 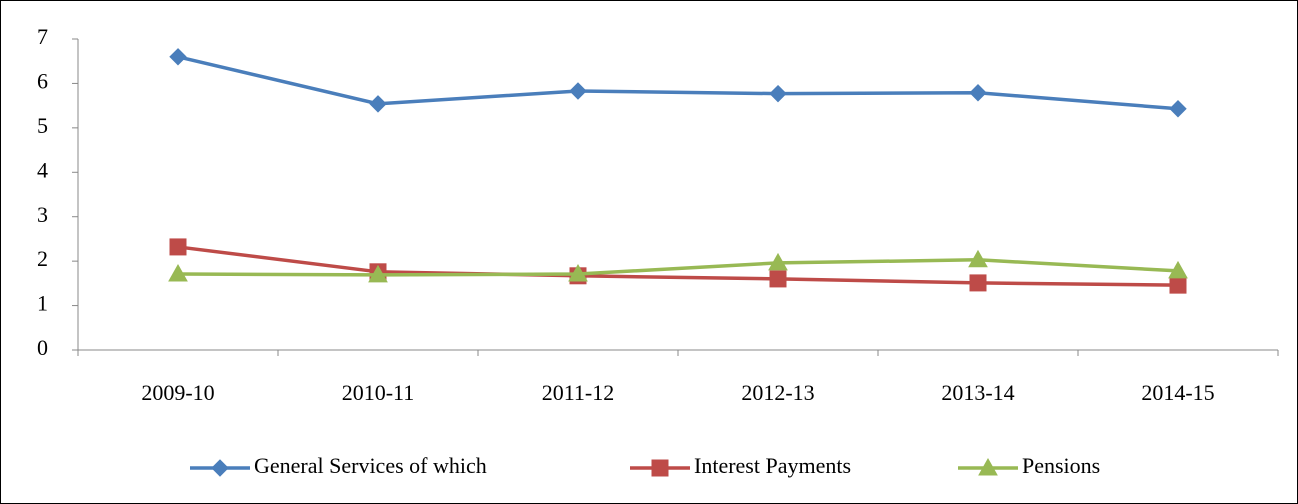 I want to click on legend-label: General Services of which, so click(x=370, y=465).